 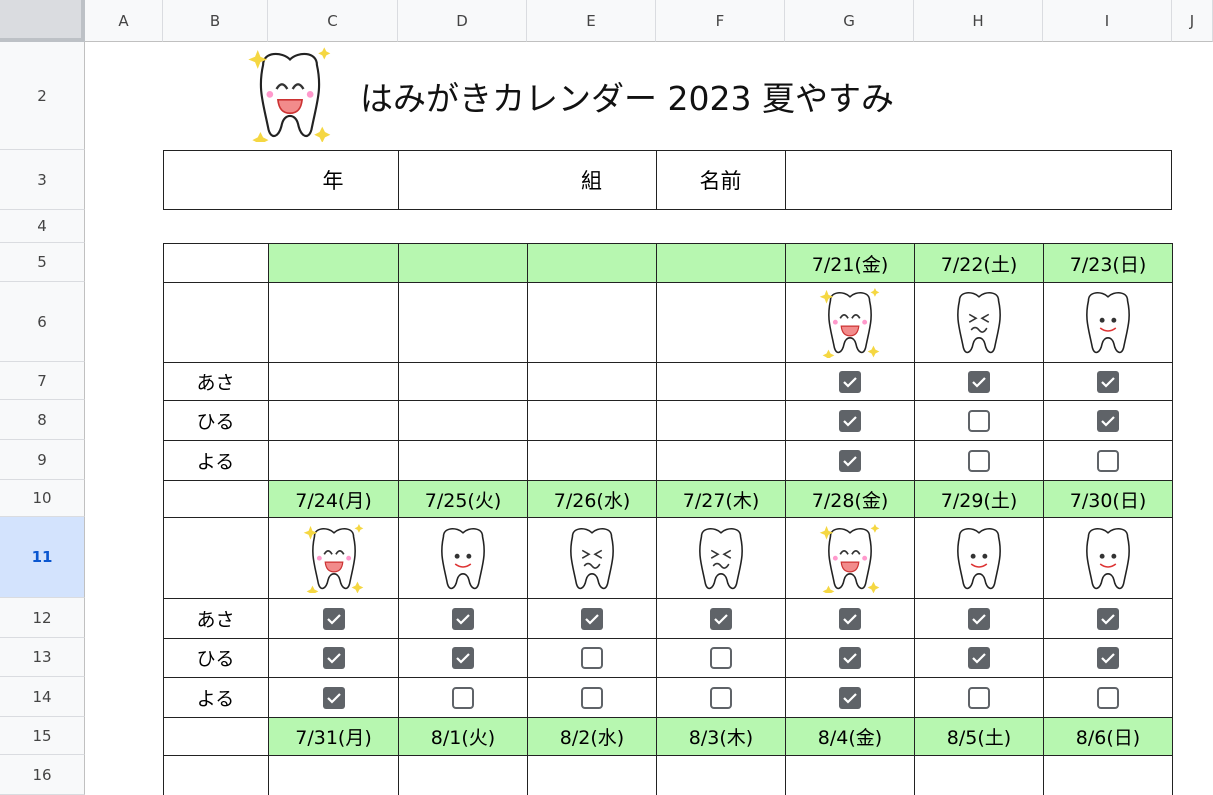 I want to click on row-header: 10, so click(x=42, y=498).